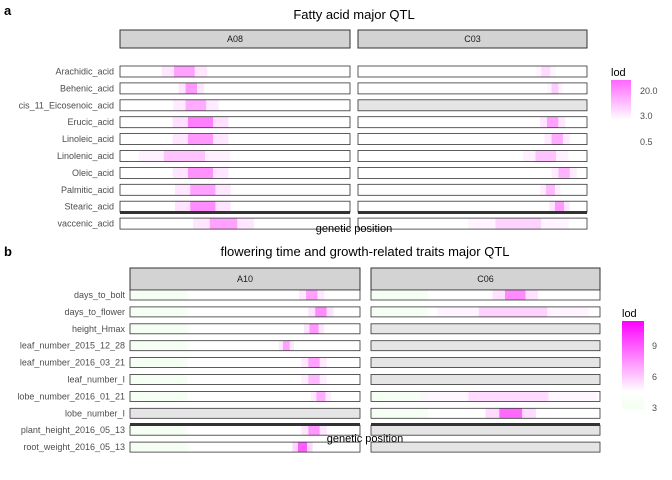 This screenshot has height=480, width=672. Describe the element at coordinates (485, 424) in the screenshot. I see `axis-bar-C06` at that location.